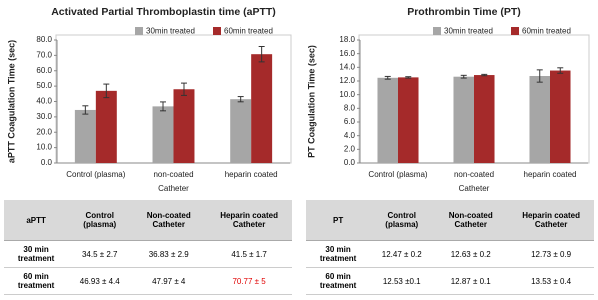 Image resolution: width=598 pixels, height=300 pixels. What do you see at coordinates (36, 220) in the screenshot?
I see `header-cell: aPTT` at bounding box center [36, 220].